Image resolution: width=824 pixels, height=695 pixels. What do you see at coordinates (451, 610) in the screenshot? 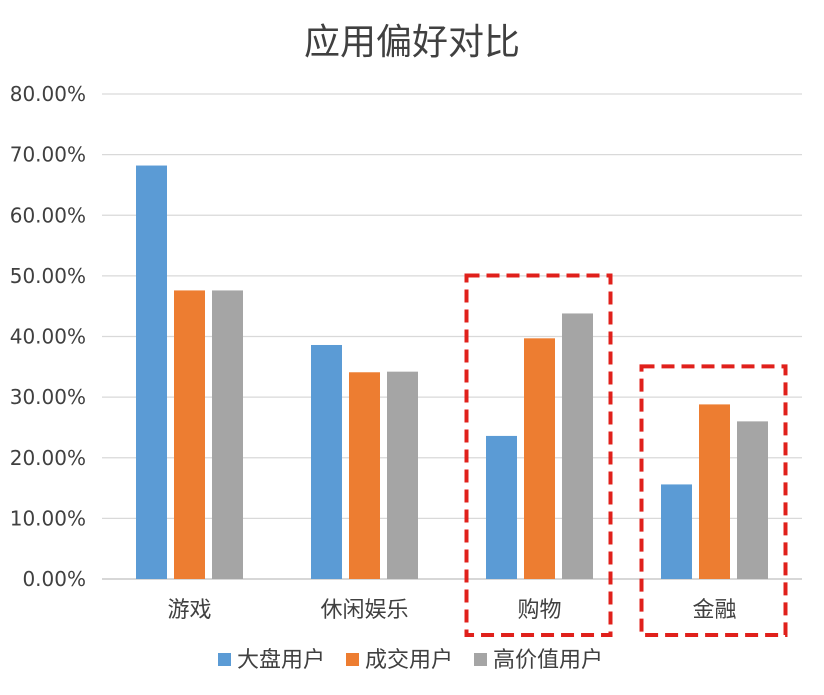
I see `x-axis-tick-labels: 游戏 休闲娱乐 购物 金融` at bounding box center [451, 610].